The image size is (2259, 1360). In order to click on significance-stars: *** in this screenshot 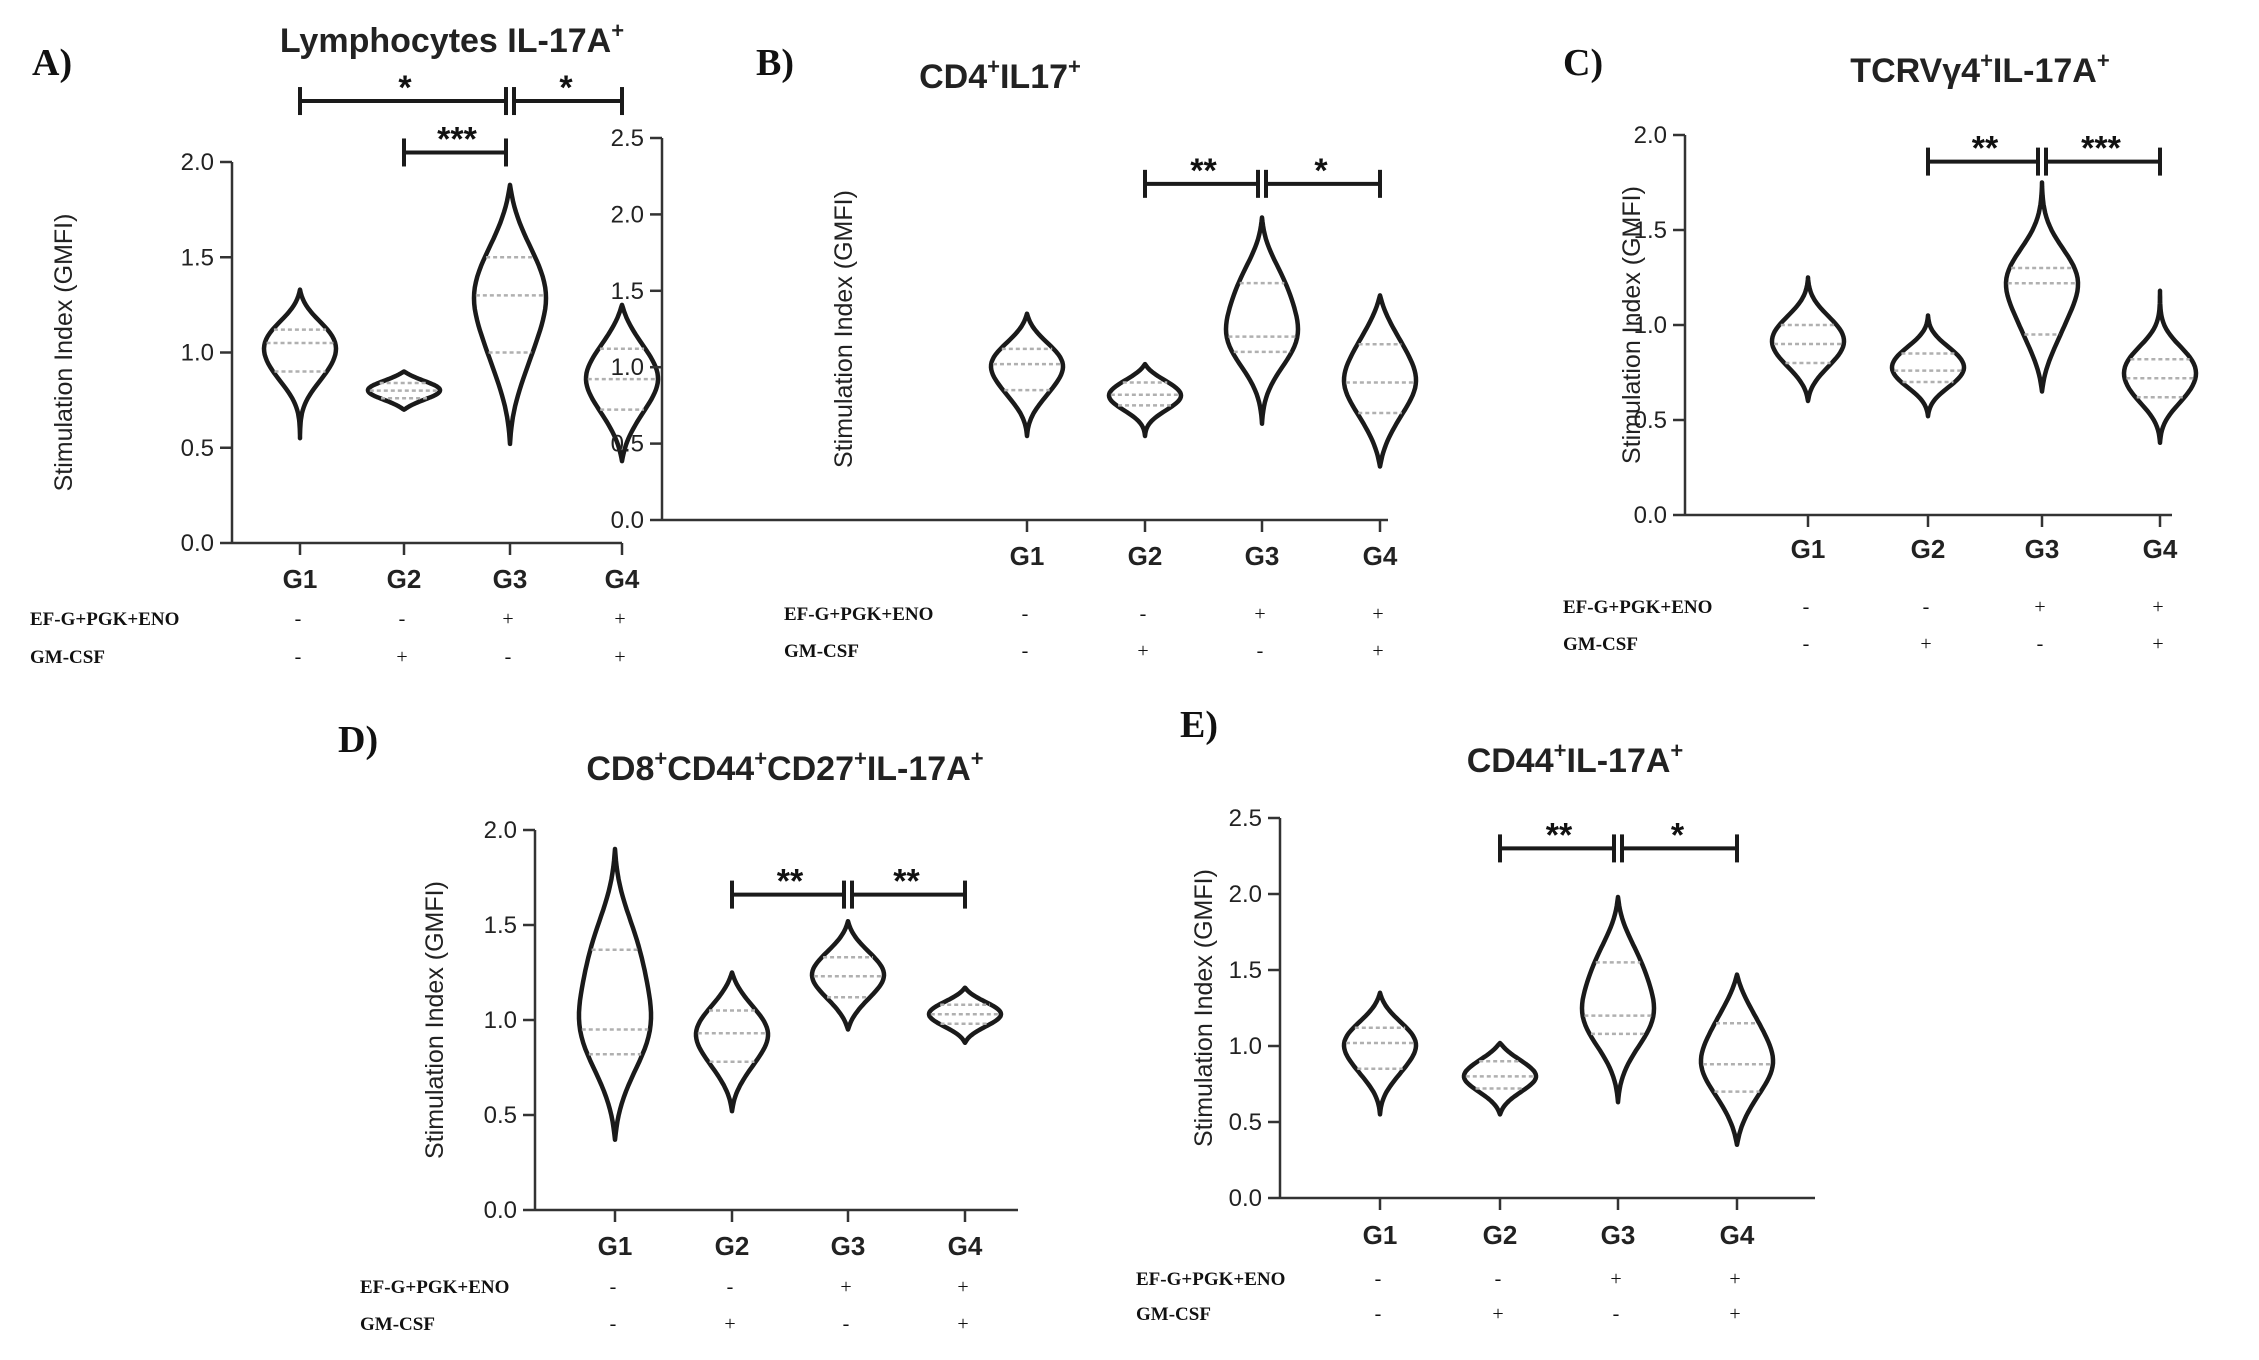, I will do `click(457, 139)`.